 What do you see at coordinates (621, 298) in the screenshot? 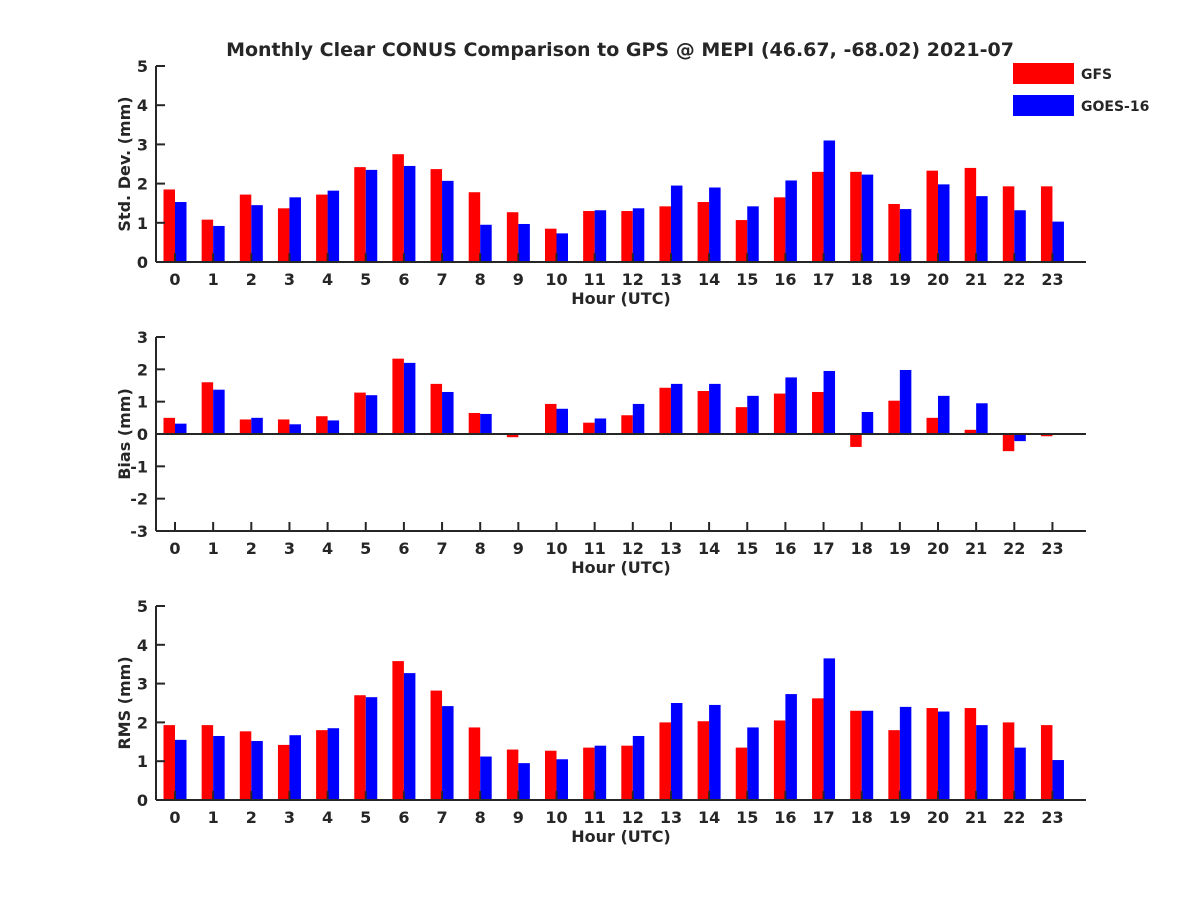
I see `x-axis-label: Hour (UTC)` at bounding box center [621, 298].